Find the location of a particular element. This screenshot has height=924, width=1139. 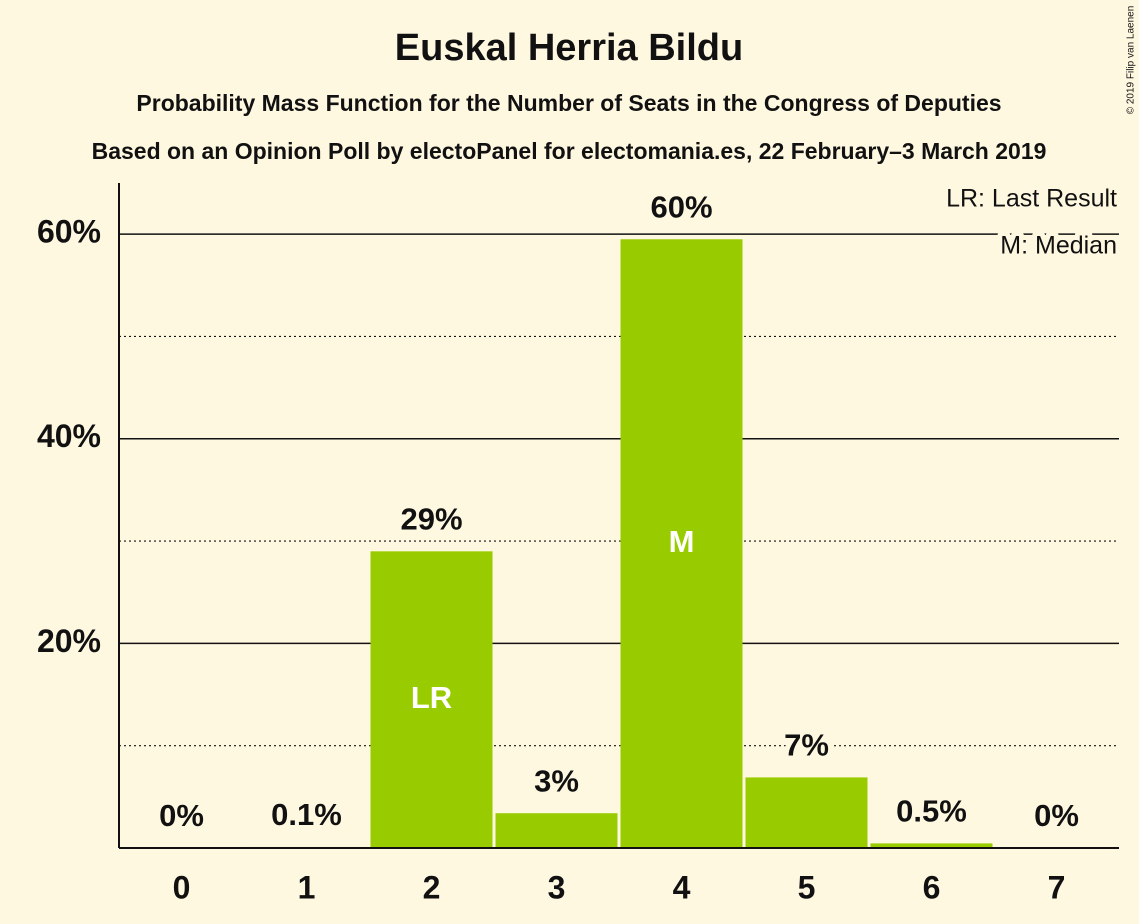

x-tick-label: 6 is located at coordinates (932, 887).